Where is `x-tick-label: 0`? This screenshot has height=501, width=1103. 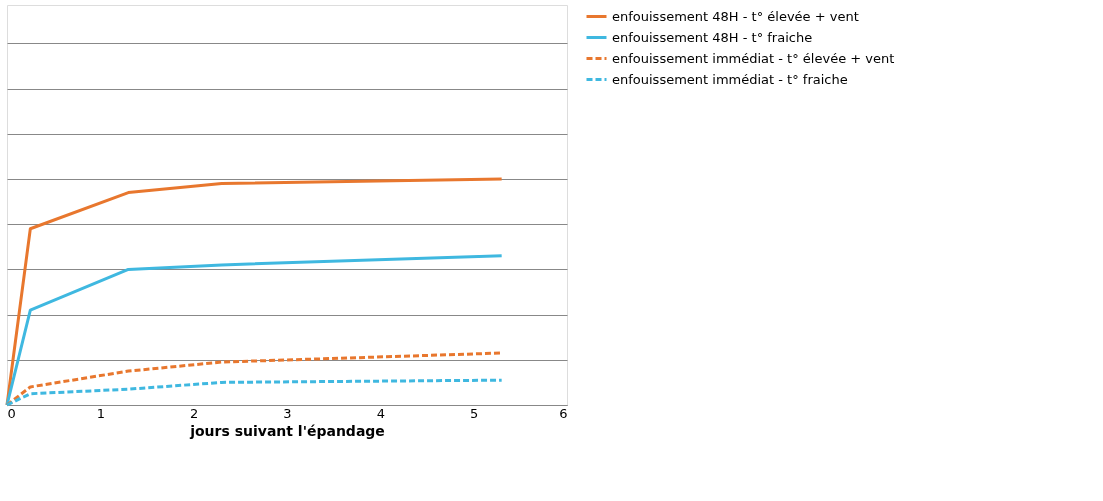 x-tick-label: 0 is located at coordinates (11, 413).